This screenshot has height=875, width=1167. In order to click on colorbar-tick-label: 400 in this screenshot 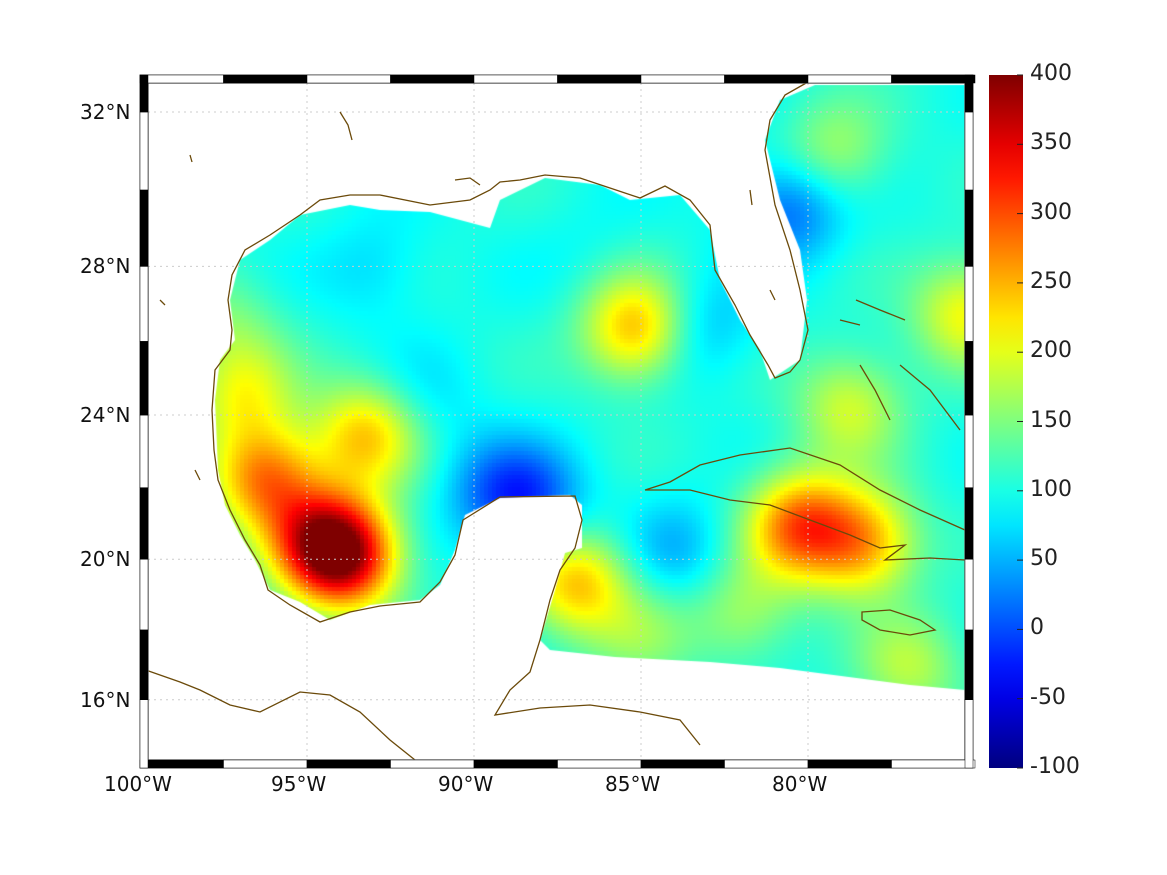, I will do `click(1051, 73)`.